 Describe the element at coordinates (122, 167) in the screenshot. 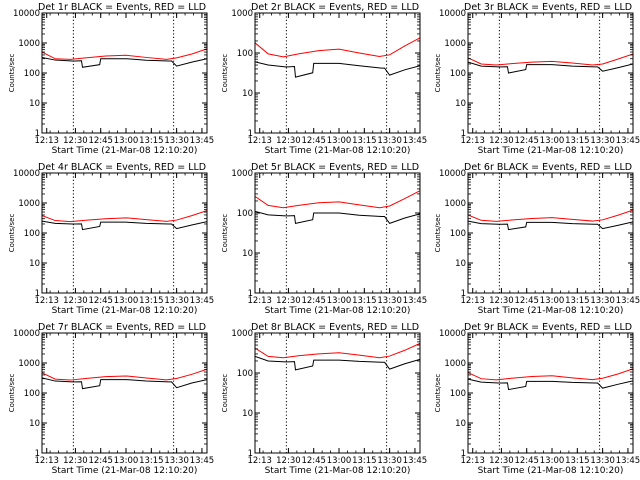

I see `chart-title: Det 4r BLACK = Events, RED = LLD` at that location.